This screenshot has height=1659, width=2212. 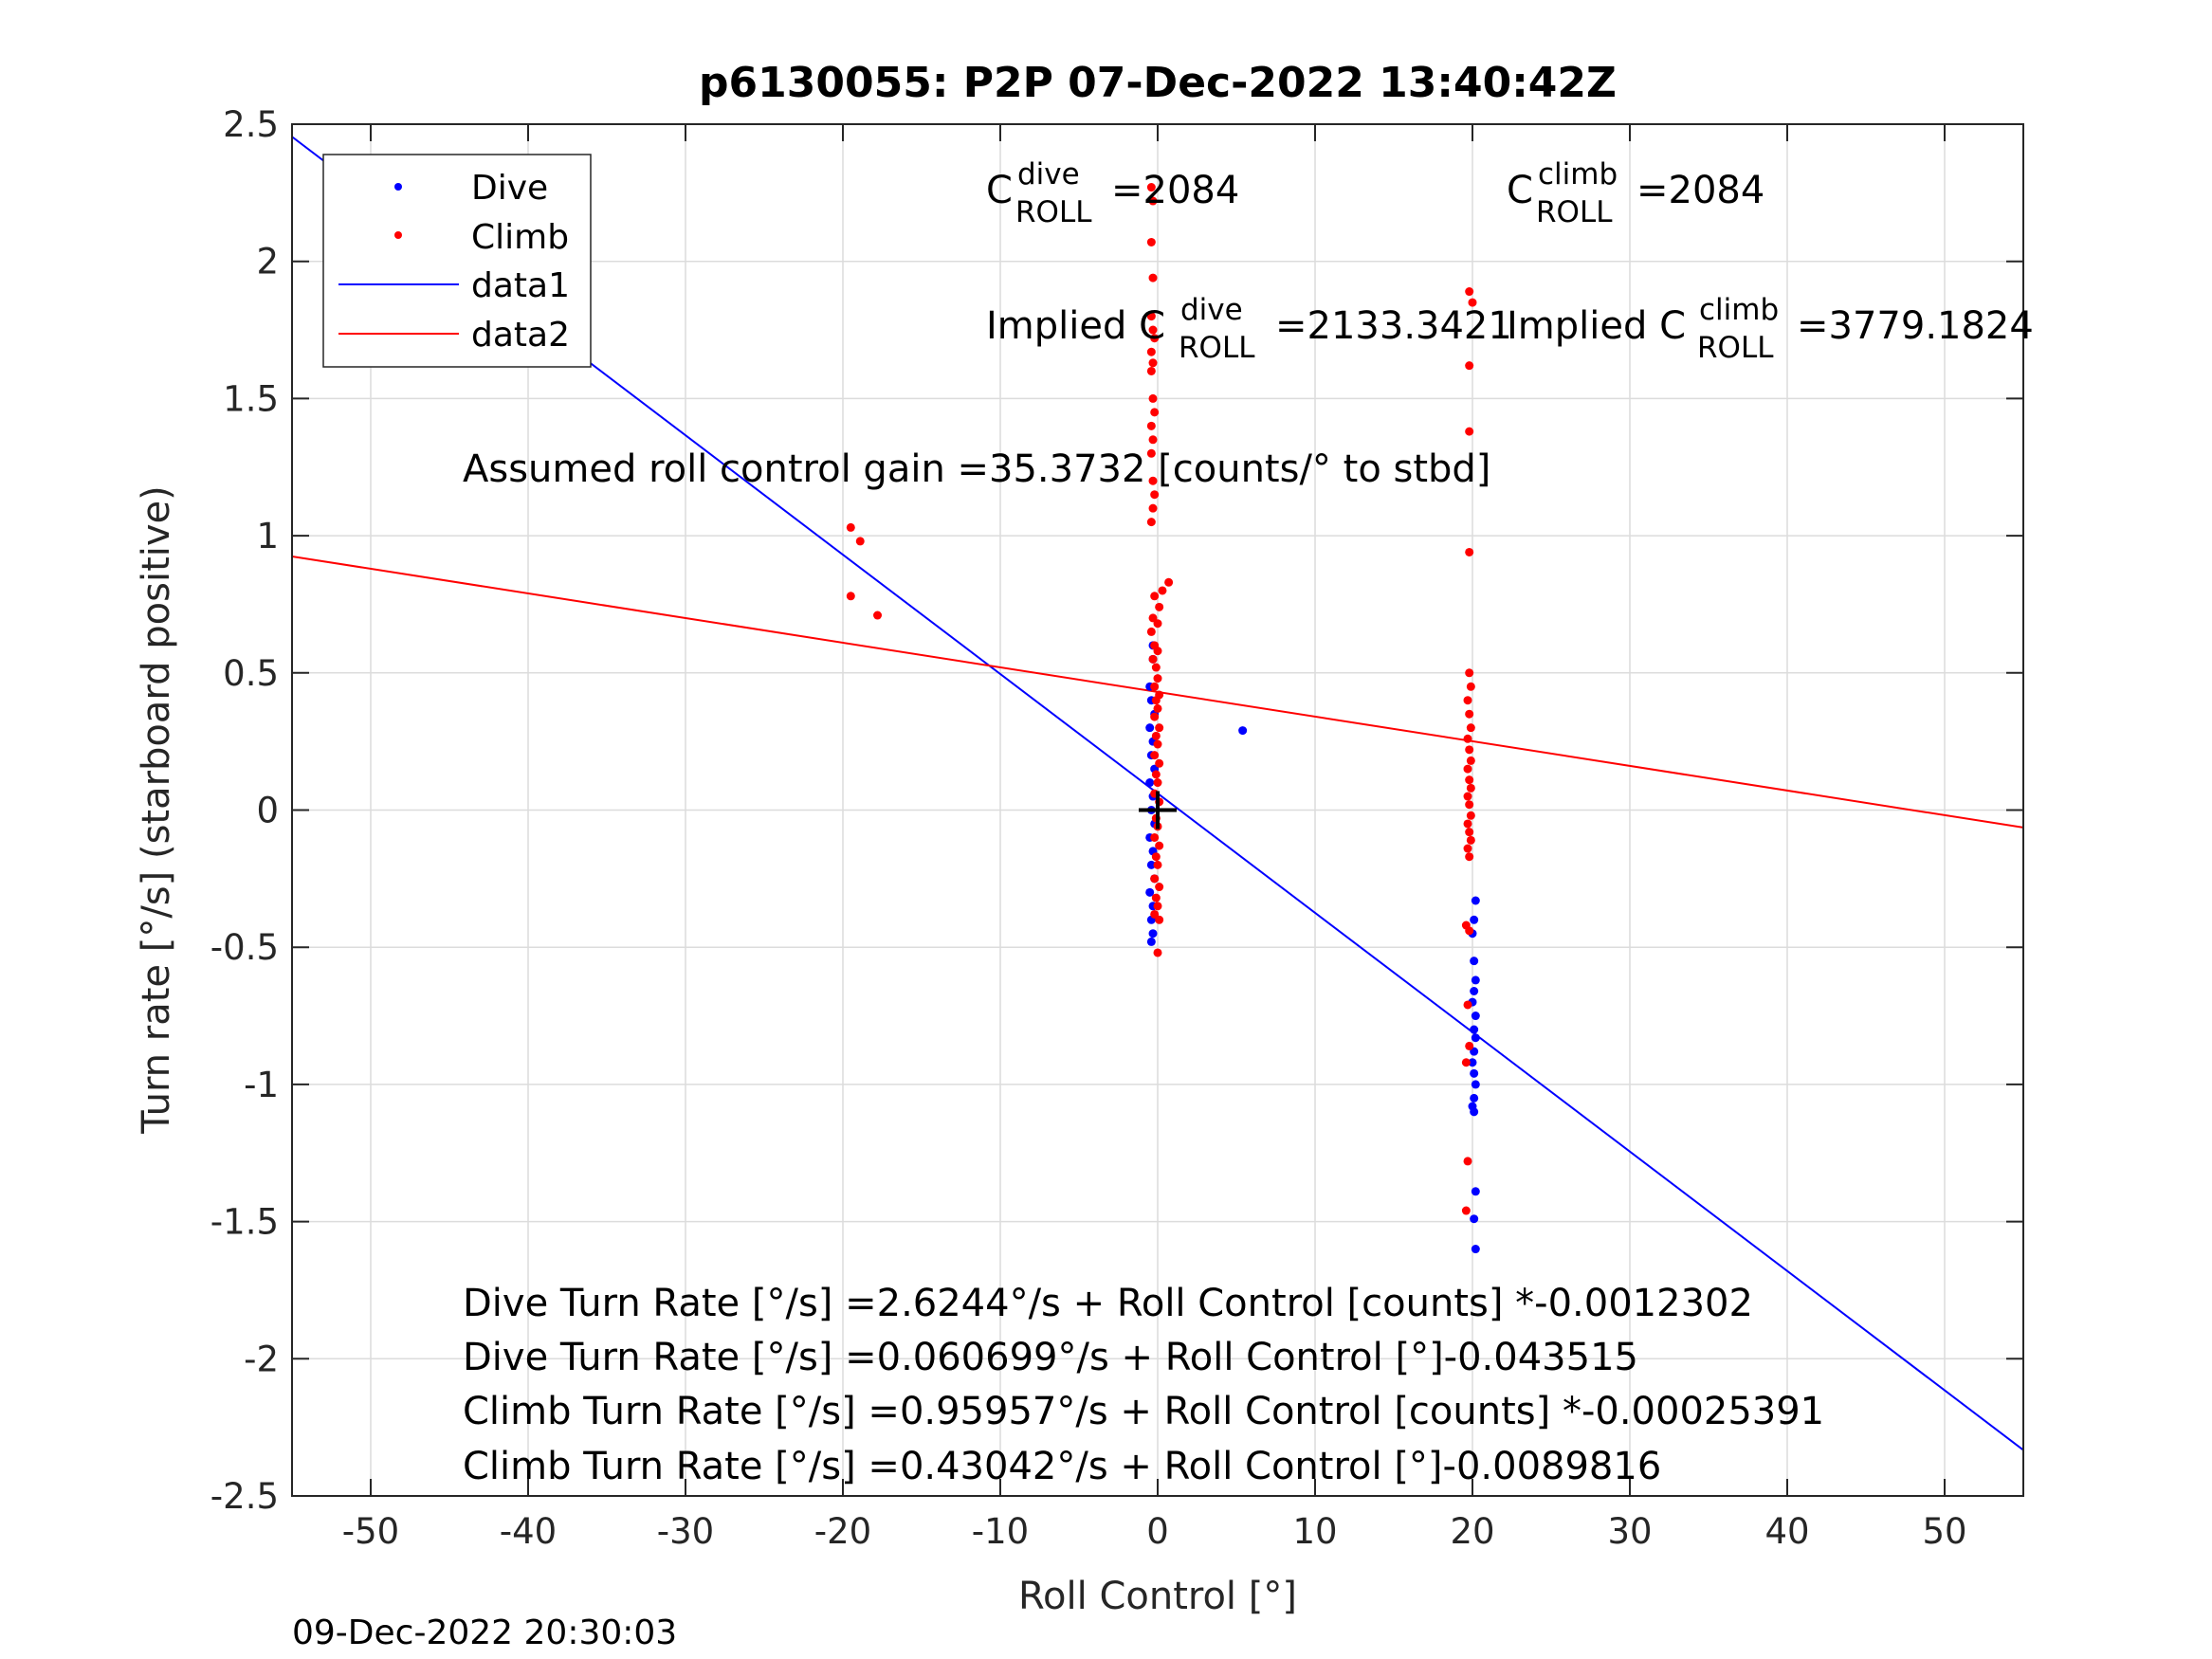 What do you see at coordinates (1157, 1596) in the screenshot?
I see `x-axis-label: Roll Control [°]` at bounding box center [1157, 1596].